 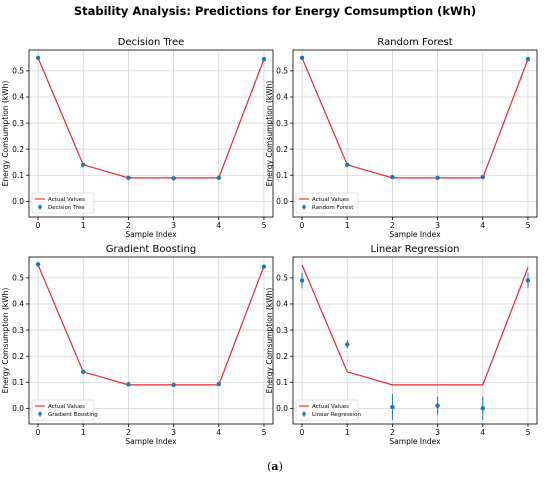 I want to click on caption-open-paren: (, so click(x=269, y=466).